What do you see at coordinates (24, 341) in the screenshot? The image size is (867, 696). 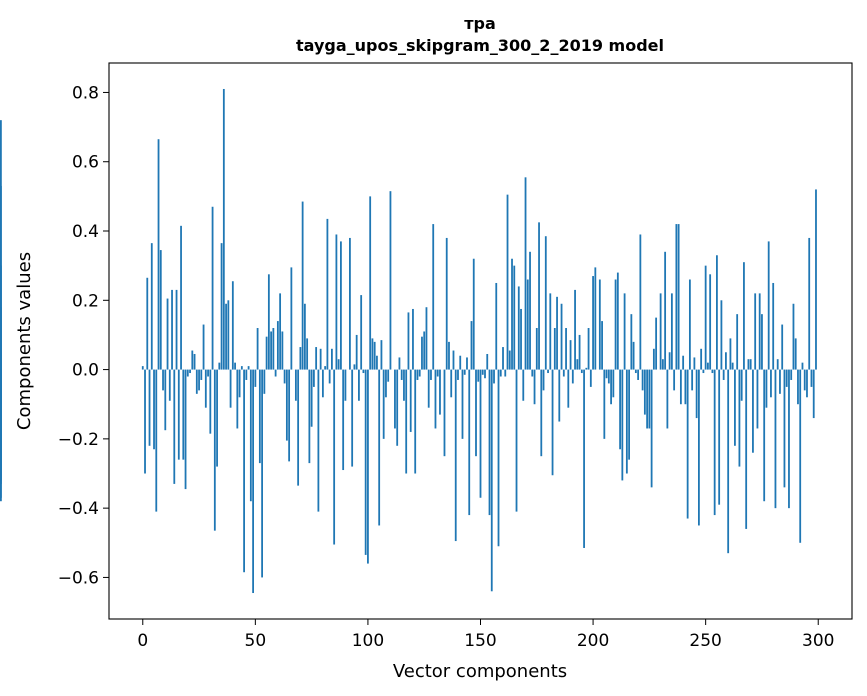 I see `y-axis-label: Components values` at bounding box center [24, 341].